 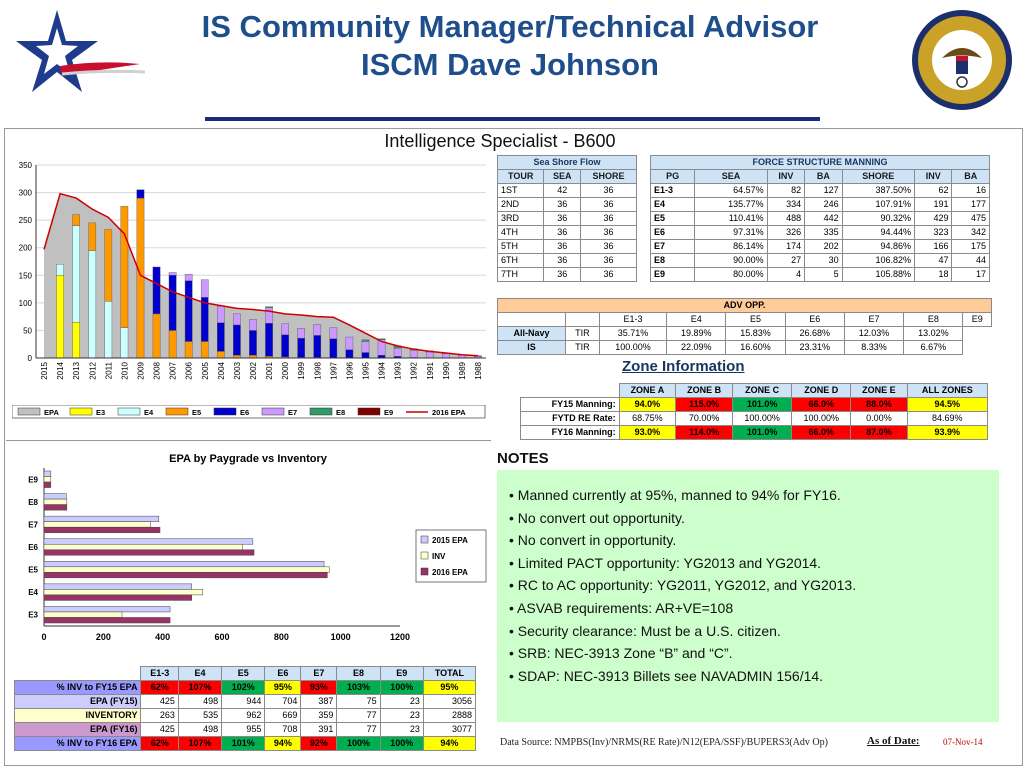 What do you see at coordinates (26, 275) in the screenshot?
I see `y-tick-label: 150` at bounding box center [26, 275].